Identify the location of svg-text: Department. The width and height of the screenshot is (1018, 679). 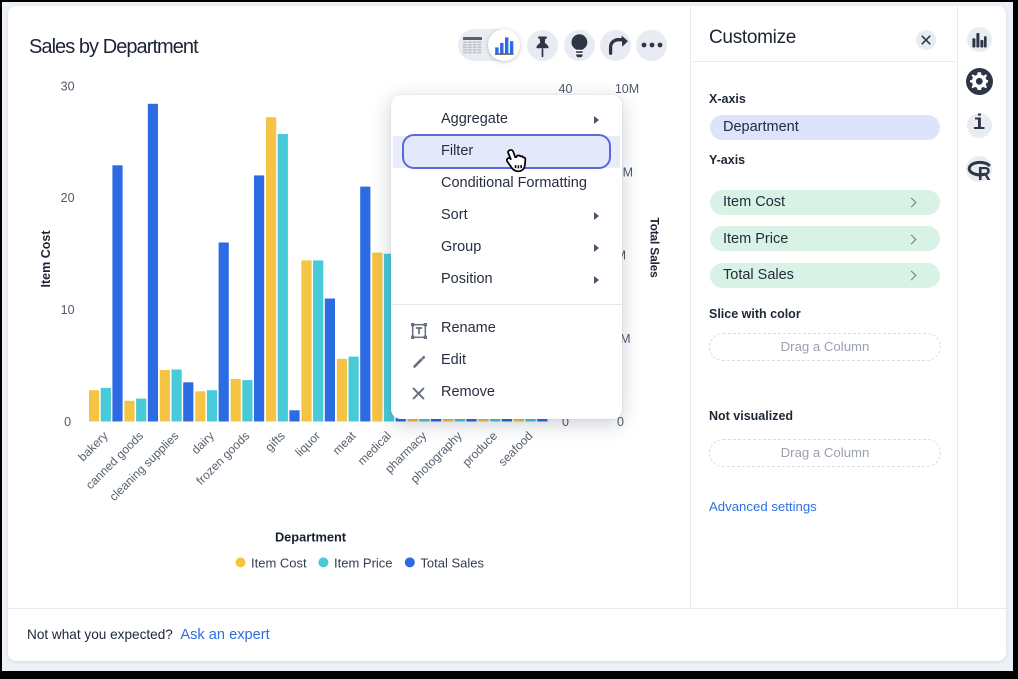
(311, 537).